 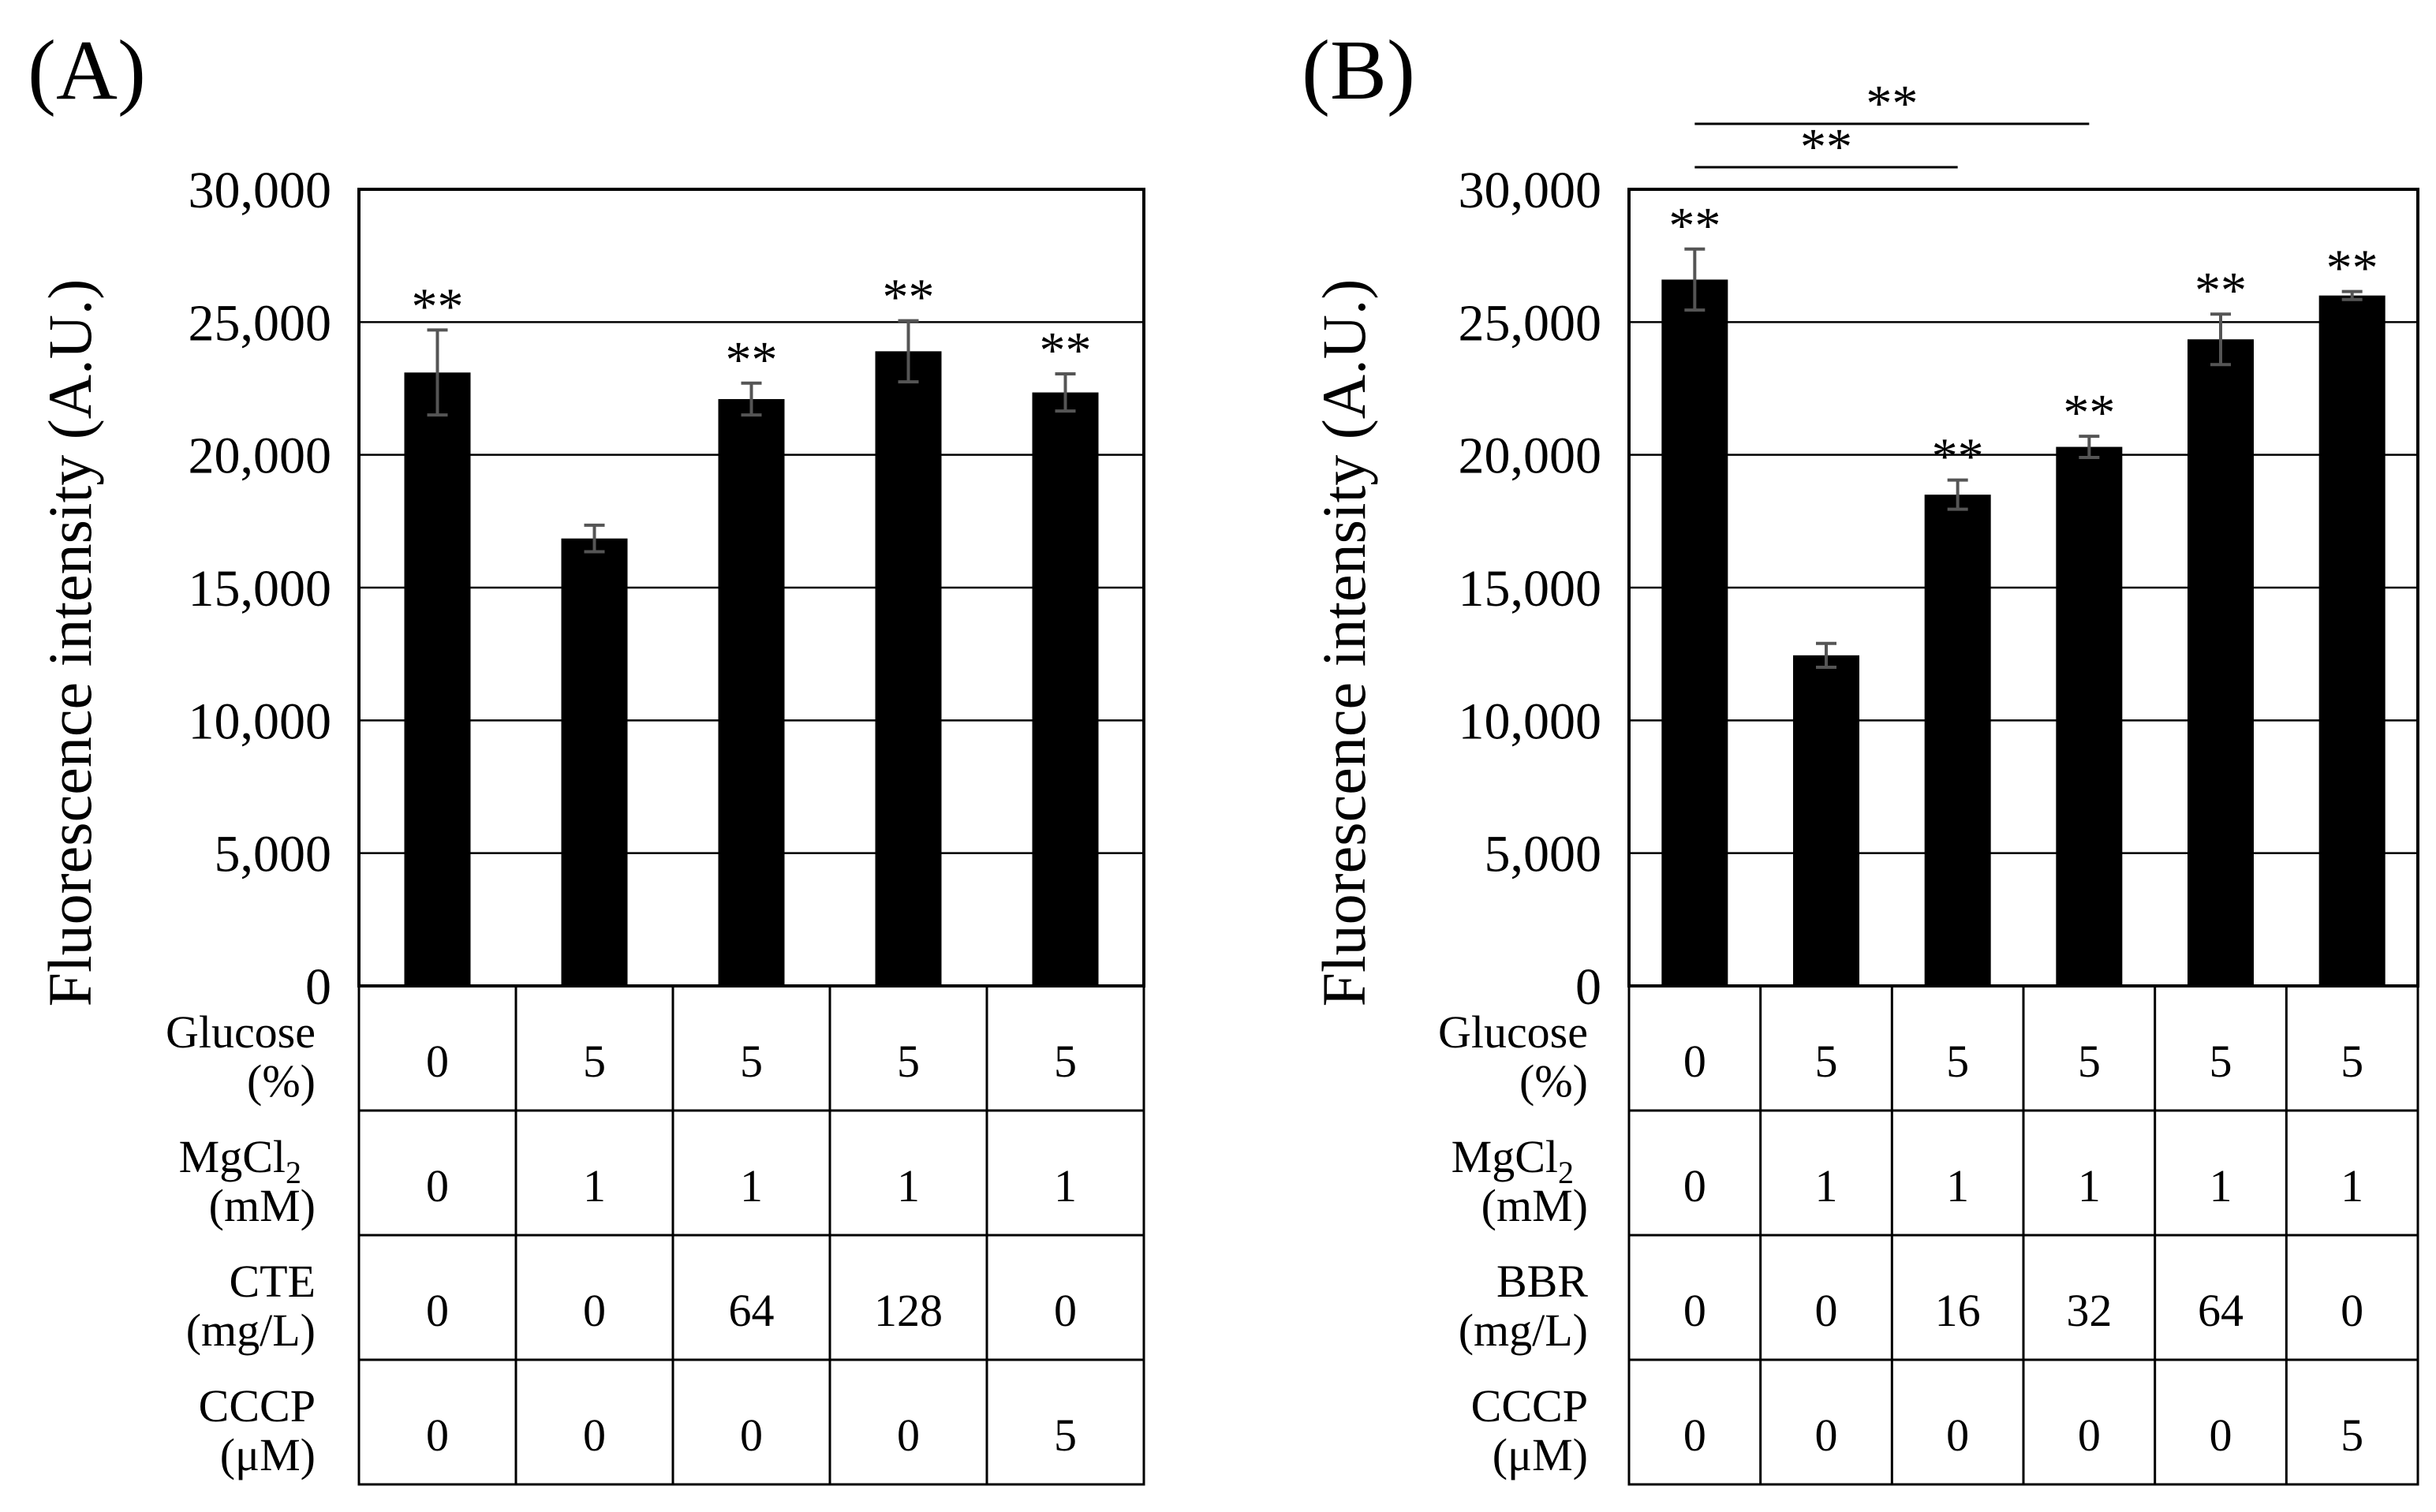 I want to click on table-row-label: CTE, so click(x=272, y=1281).